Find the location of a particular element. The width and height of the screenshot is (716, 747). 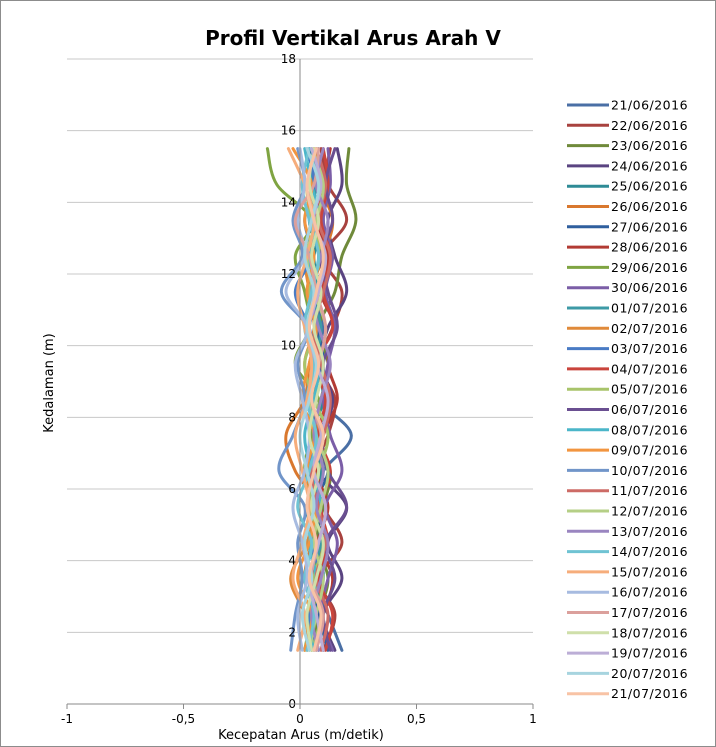

legend-label: 01/07/2016 is located at coordinates (649, 308).